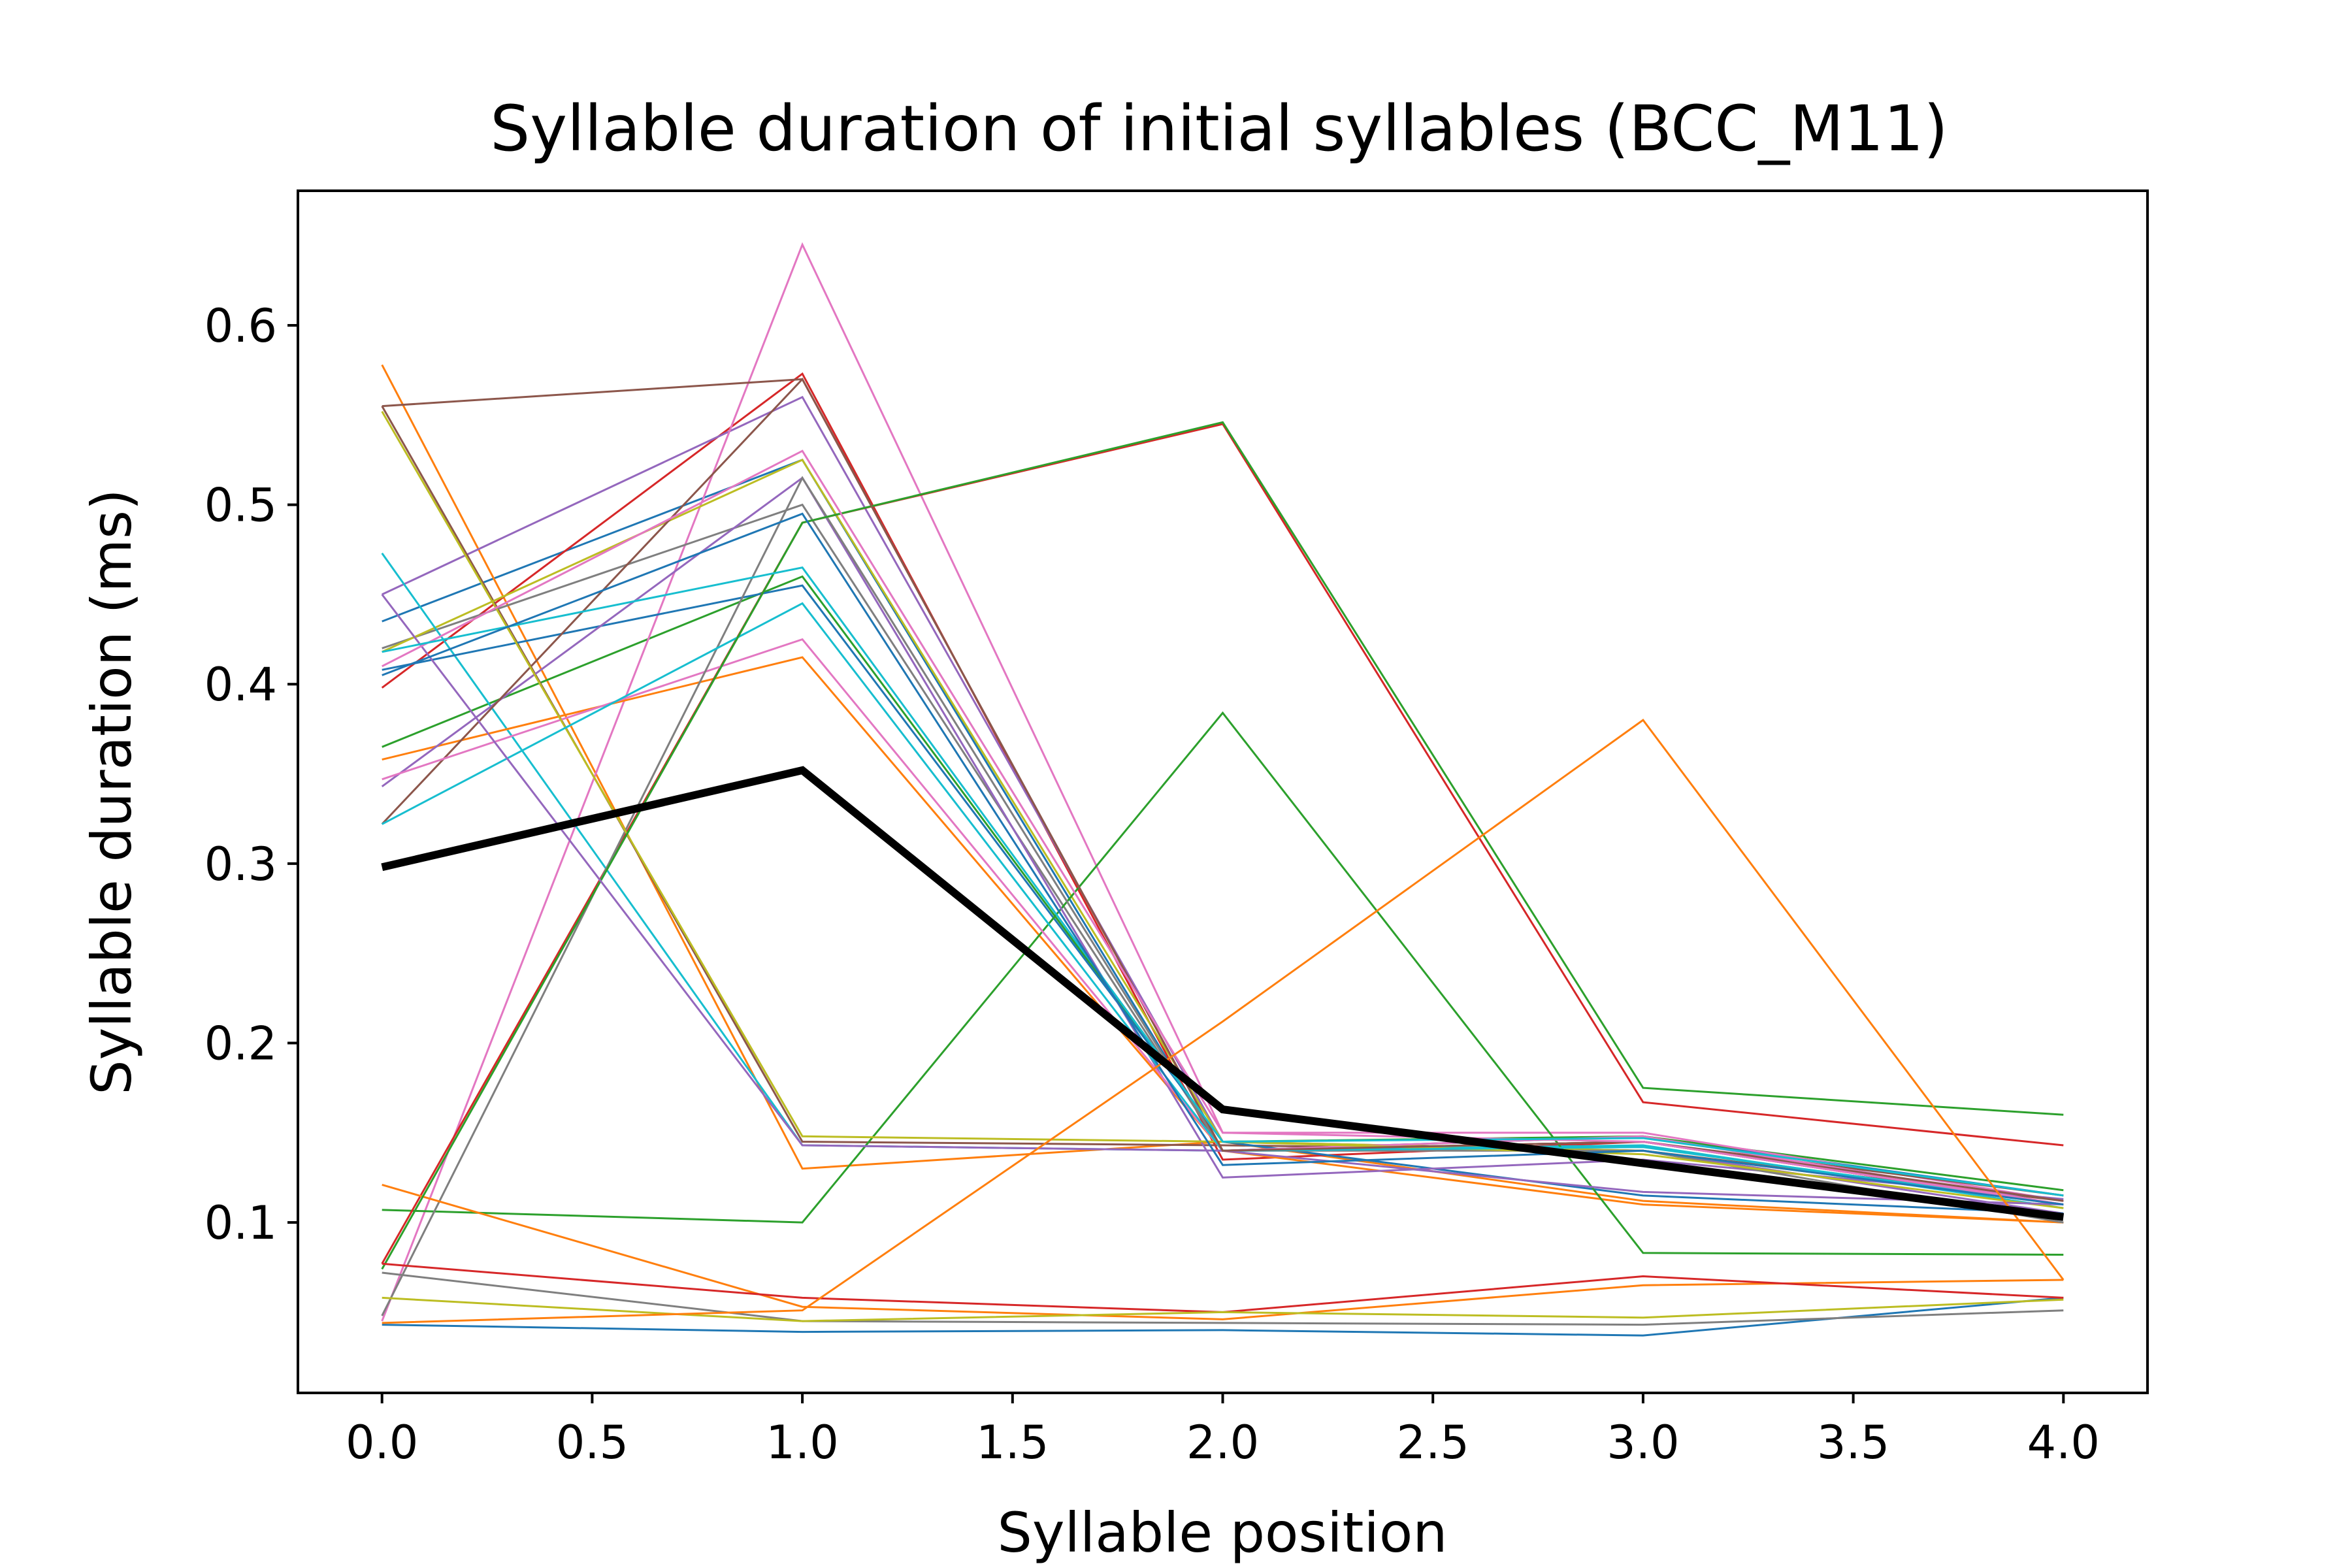  I want to click on y-tick-label: 0.5, so click(240, 505).